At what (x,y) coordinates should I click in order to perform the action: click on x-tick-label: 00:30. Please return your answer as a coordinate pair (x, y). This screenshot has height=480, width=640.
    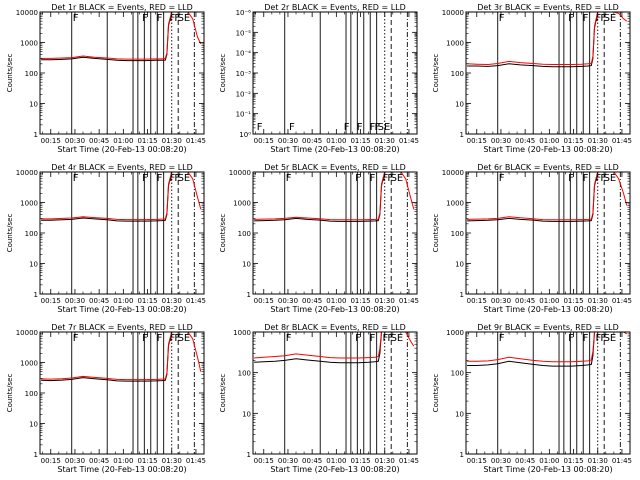
    Looking at the image, I should click on (75, 301).